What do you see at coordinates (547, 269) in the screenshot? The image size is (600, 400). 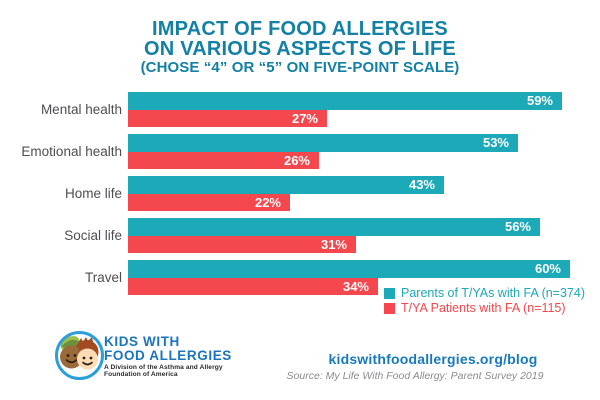 I see `value-label: 60%` at bounding box center [547, 269].